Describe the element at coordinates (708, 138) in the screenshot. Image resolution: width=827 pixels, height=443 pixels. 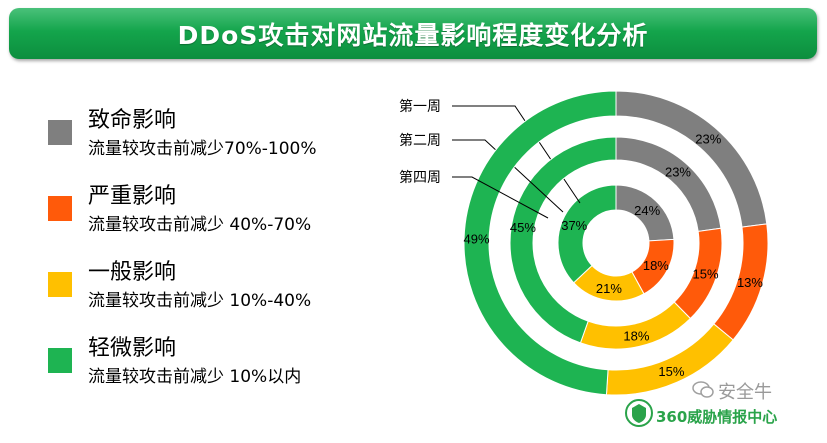
I see `data-label-3-1: 23%` at that location.